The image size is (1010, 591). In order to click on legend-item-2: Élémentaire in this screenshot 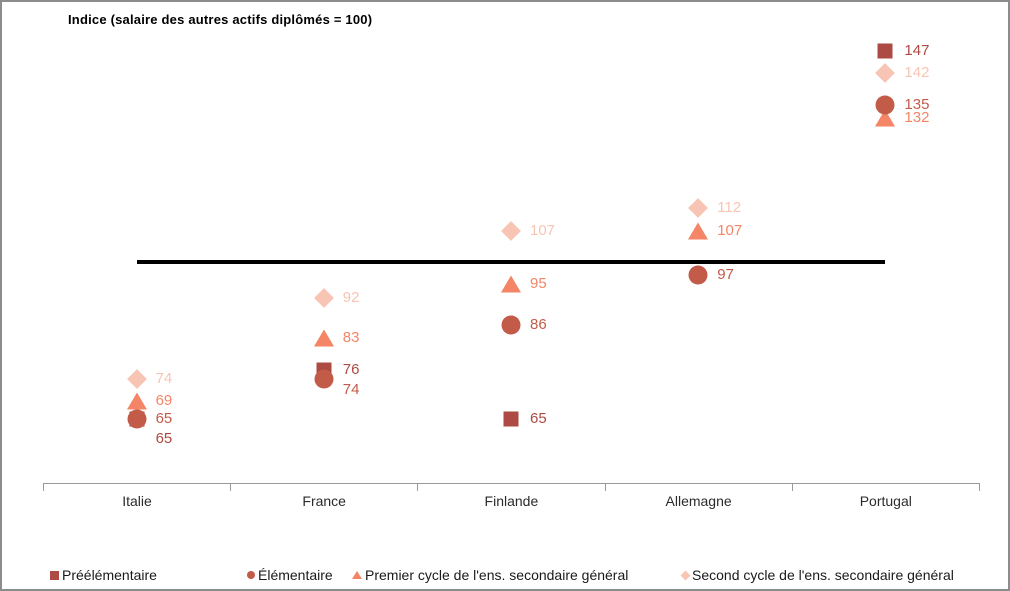, I will do `click(290, 575)`.